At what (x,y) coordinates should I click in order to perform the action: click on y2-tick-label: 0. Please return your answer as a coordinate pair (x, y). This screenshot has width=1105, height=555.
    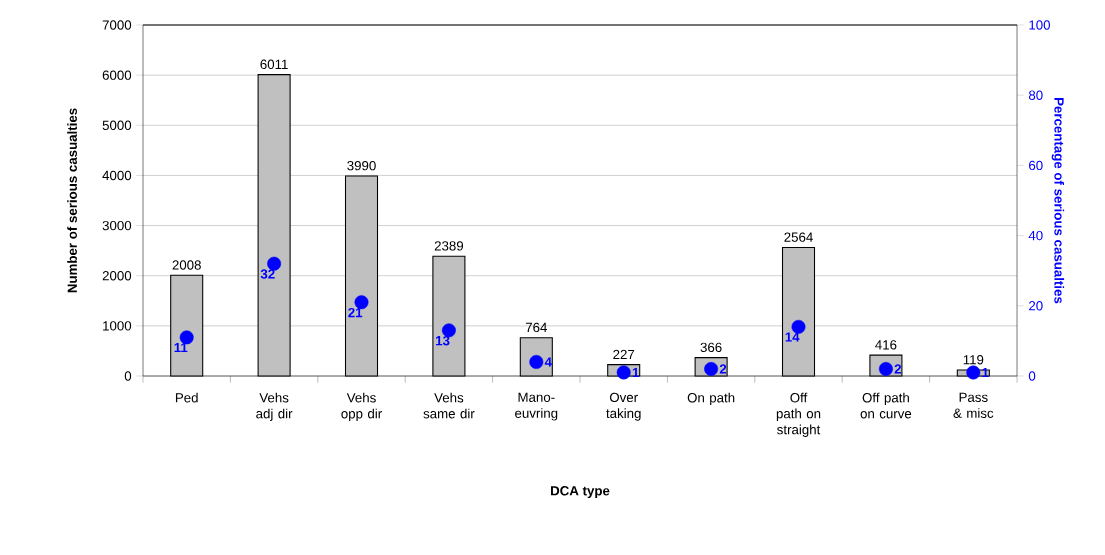
    Looking at the image, I should click on (1032, 376).